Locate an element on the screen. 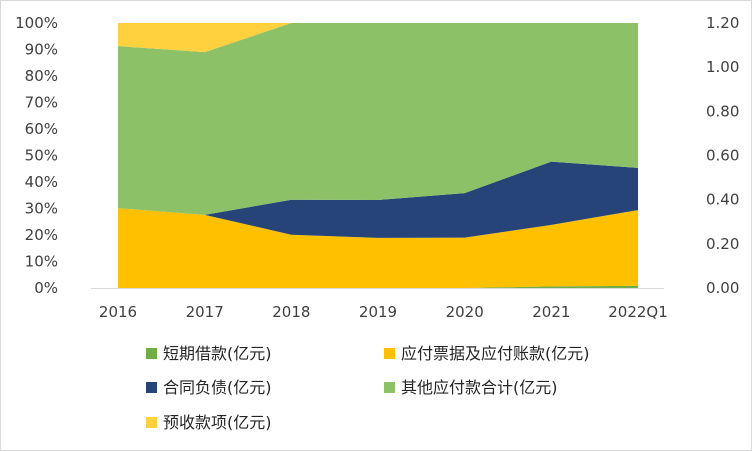 This screenshot has width=752, height=451. x-tick-label: 2021 is located at coordinates (551, 312).